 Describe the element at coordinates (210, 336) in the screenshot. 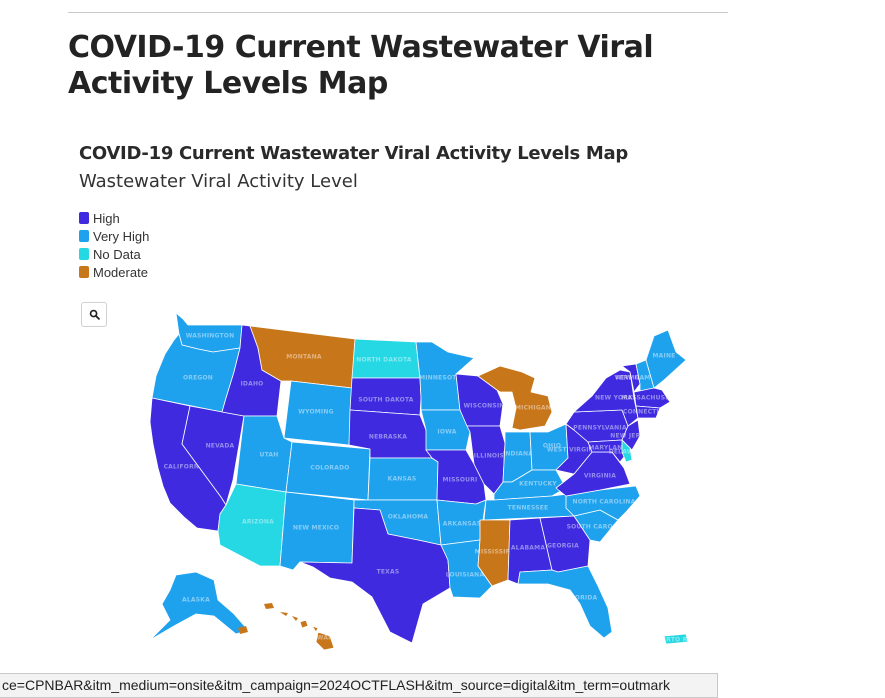

I see `state-label: WASHINGTON` at that location.